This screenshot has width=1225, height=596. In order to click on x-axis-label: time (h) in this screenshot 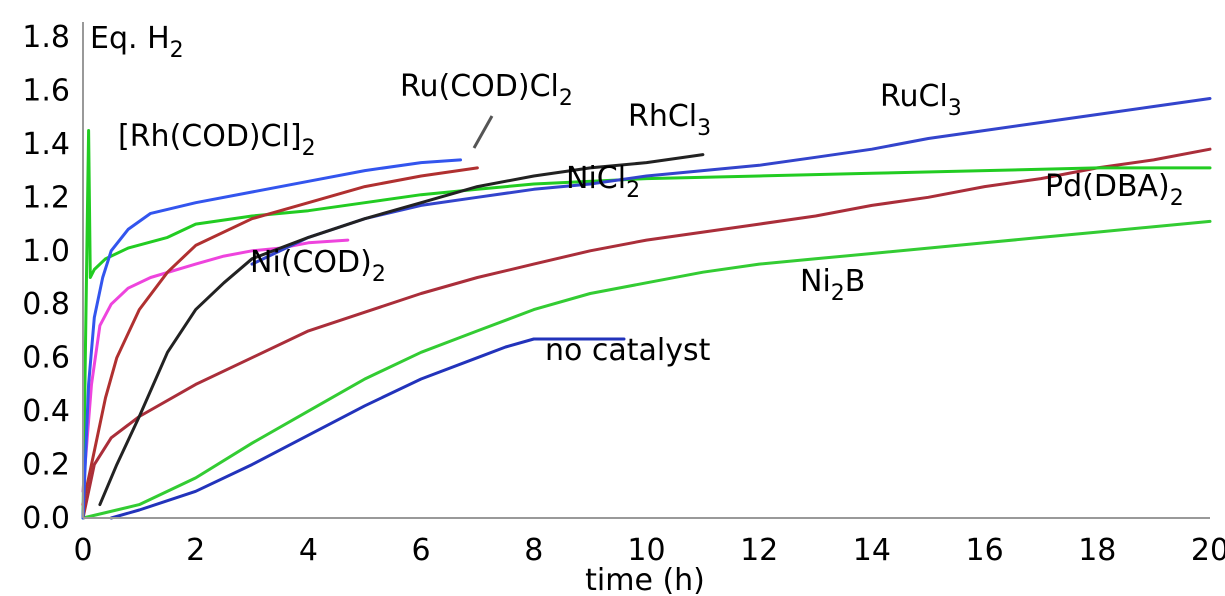, I will do `click(645, 579)`.